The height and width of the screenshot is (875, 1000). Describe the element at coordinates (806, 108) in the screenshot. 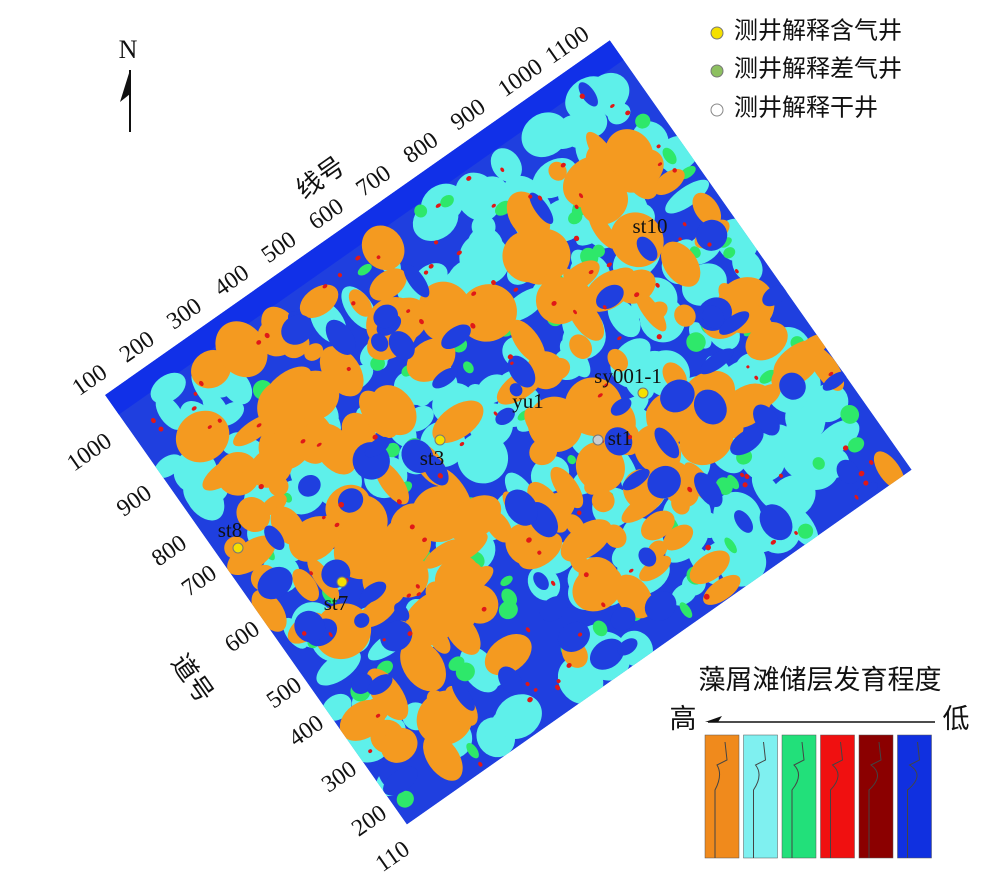

I see `legend-label: 测井解释干井` at that location.